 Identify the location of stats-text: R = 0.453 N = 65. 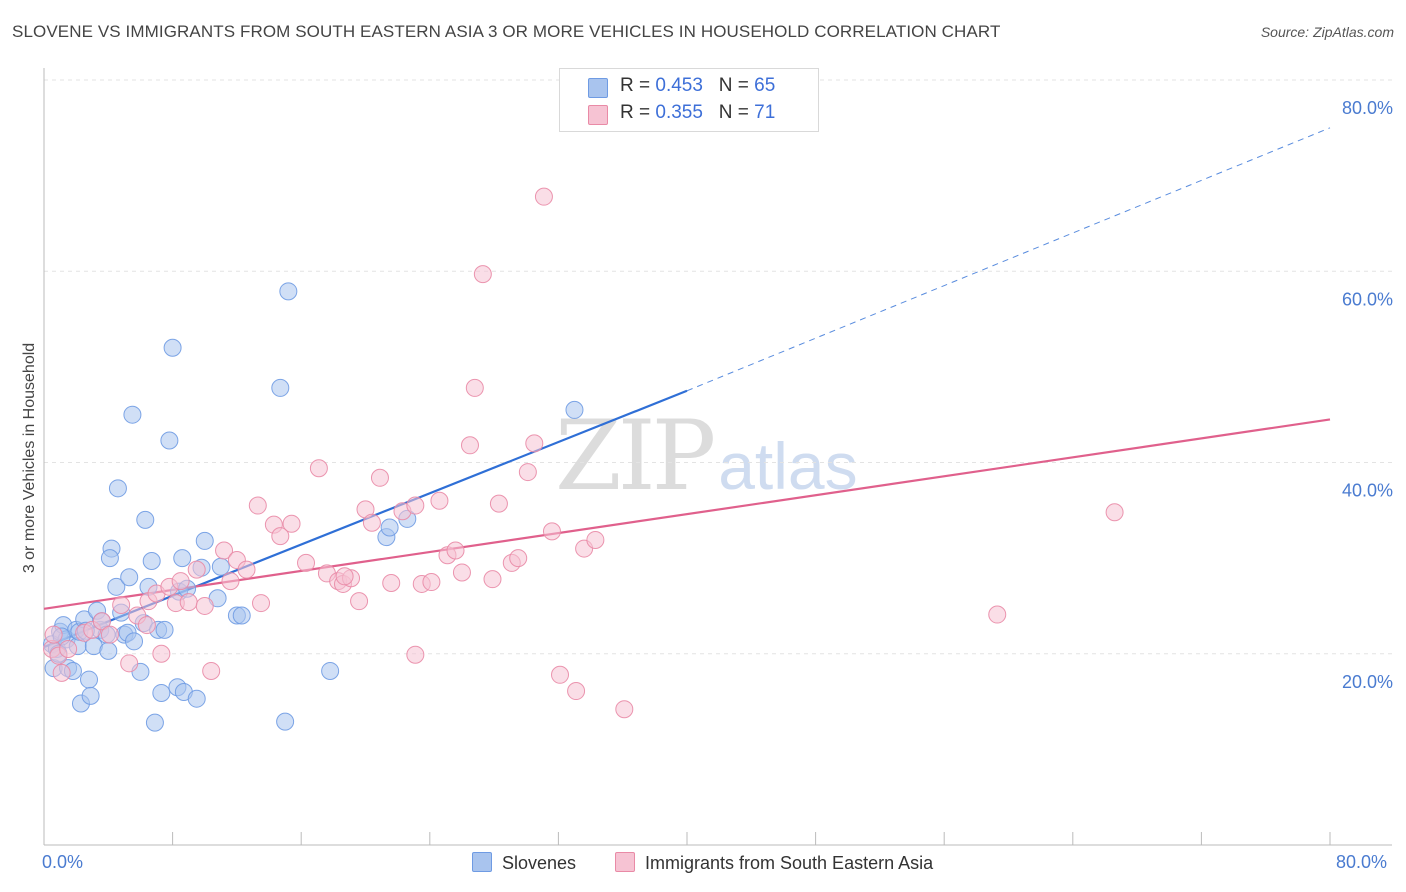
(697, 86).